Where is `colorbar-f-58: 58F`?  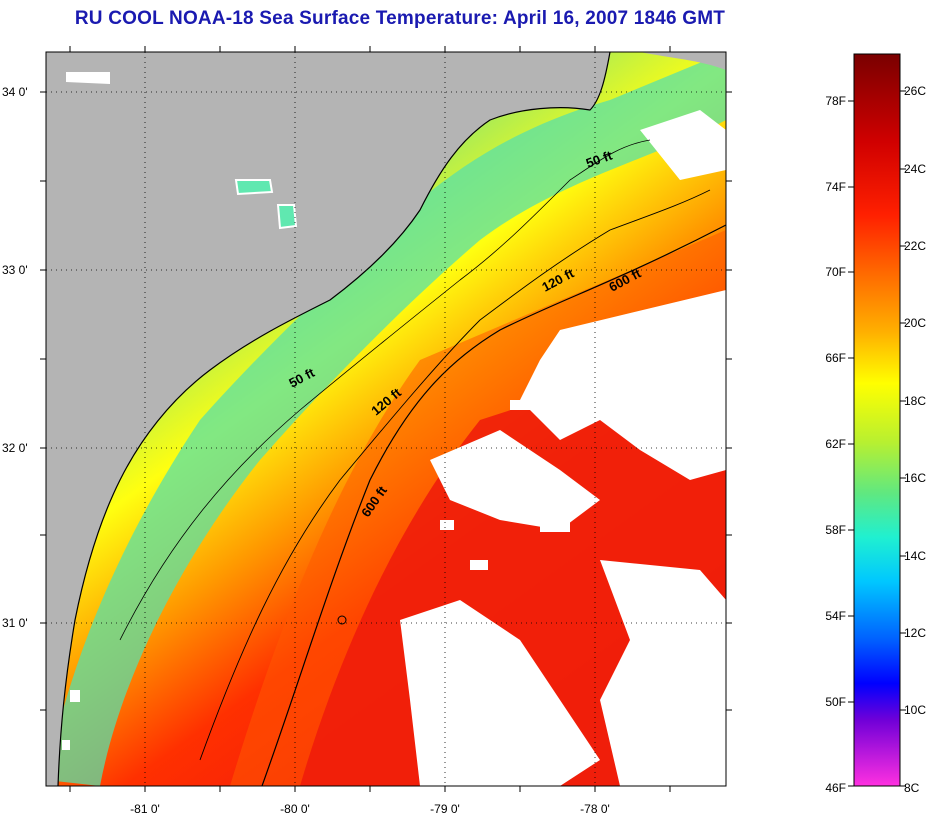
colorbar-f-58: 58F is located at coordinates (835, 530).